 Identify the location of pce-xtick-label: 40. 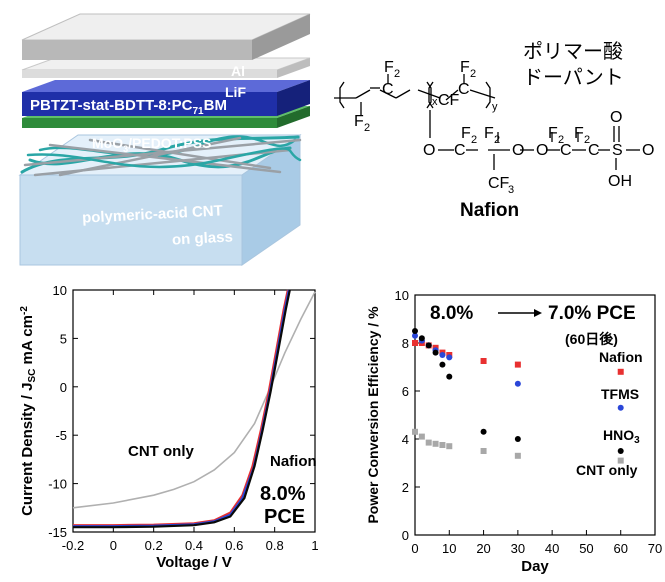
(552, 548).